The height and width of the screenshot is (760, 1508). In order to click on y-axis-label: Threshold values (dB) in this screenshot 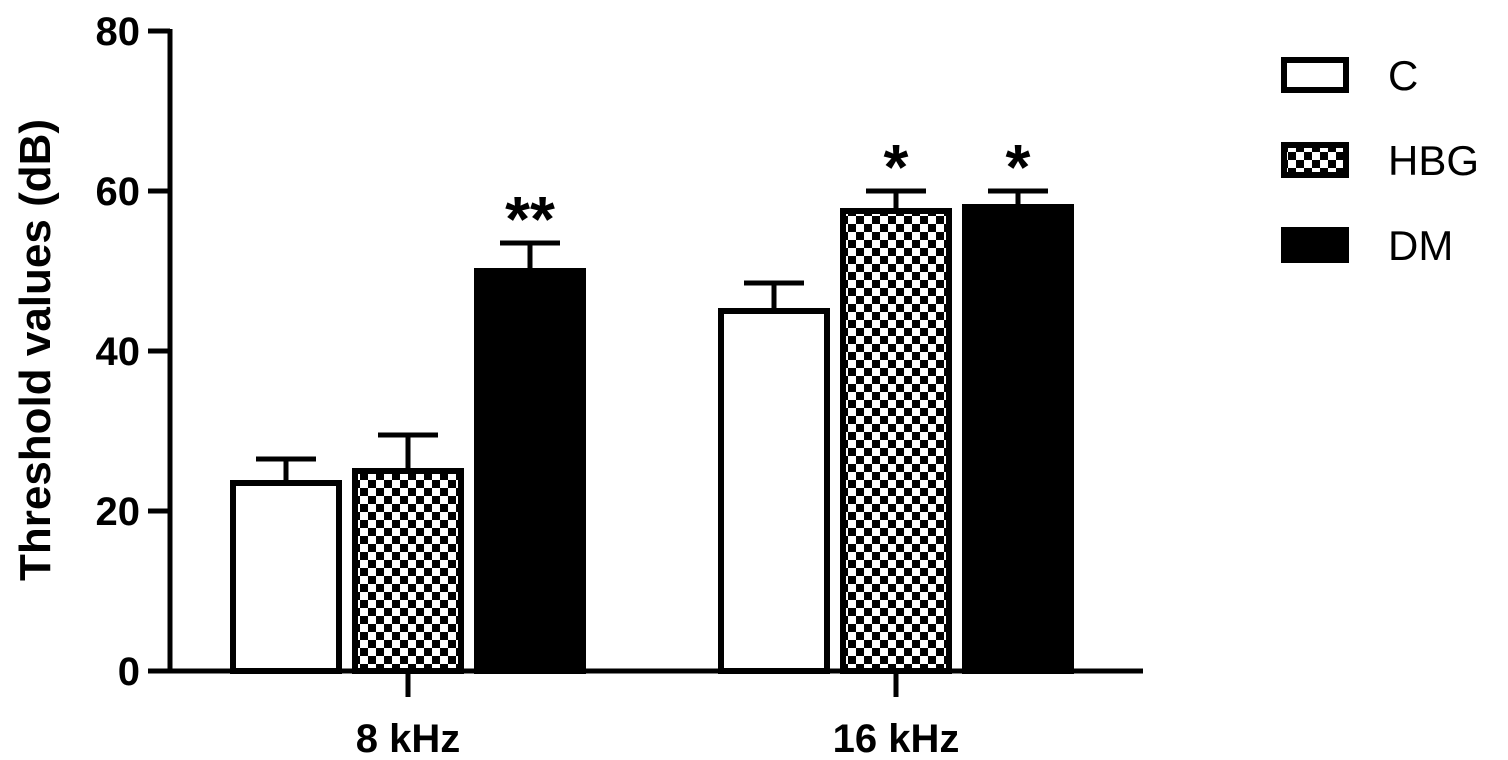, I will do `click(35, 350)`.